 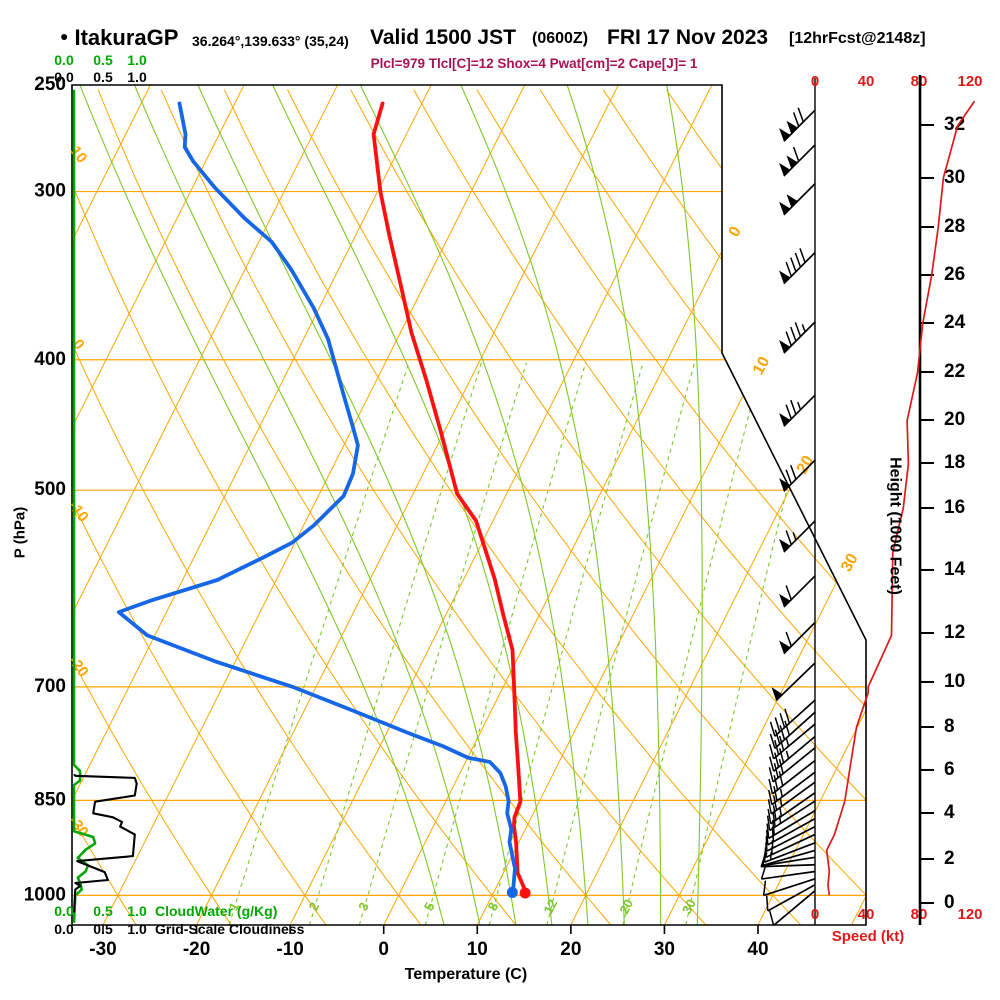 What do you see at coordinates (525, 893) in the screenshot?
I see `surface-temperature-dot` at bounding box center [525, 893].